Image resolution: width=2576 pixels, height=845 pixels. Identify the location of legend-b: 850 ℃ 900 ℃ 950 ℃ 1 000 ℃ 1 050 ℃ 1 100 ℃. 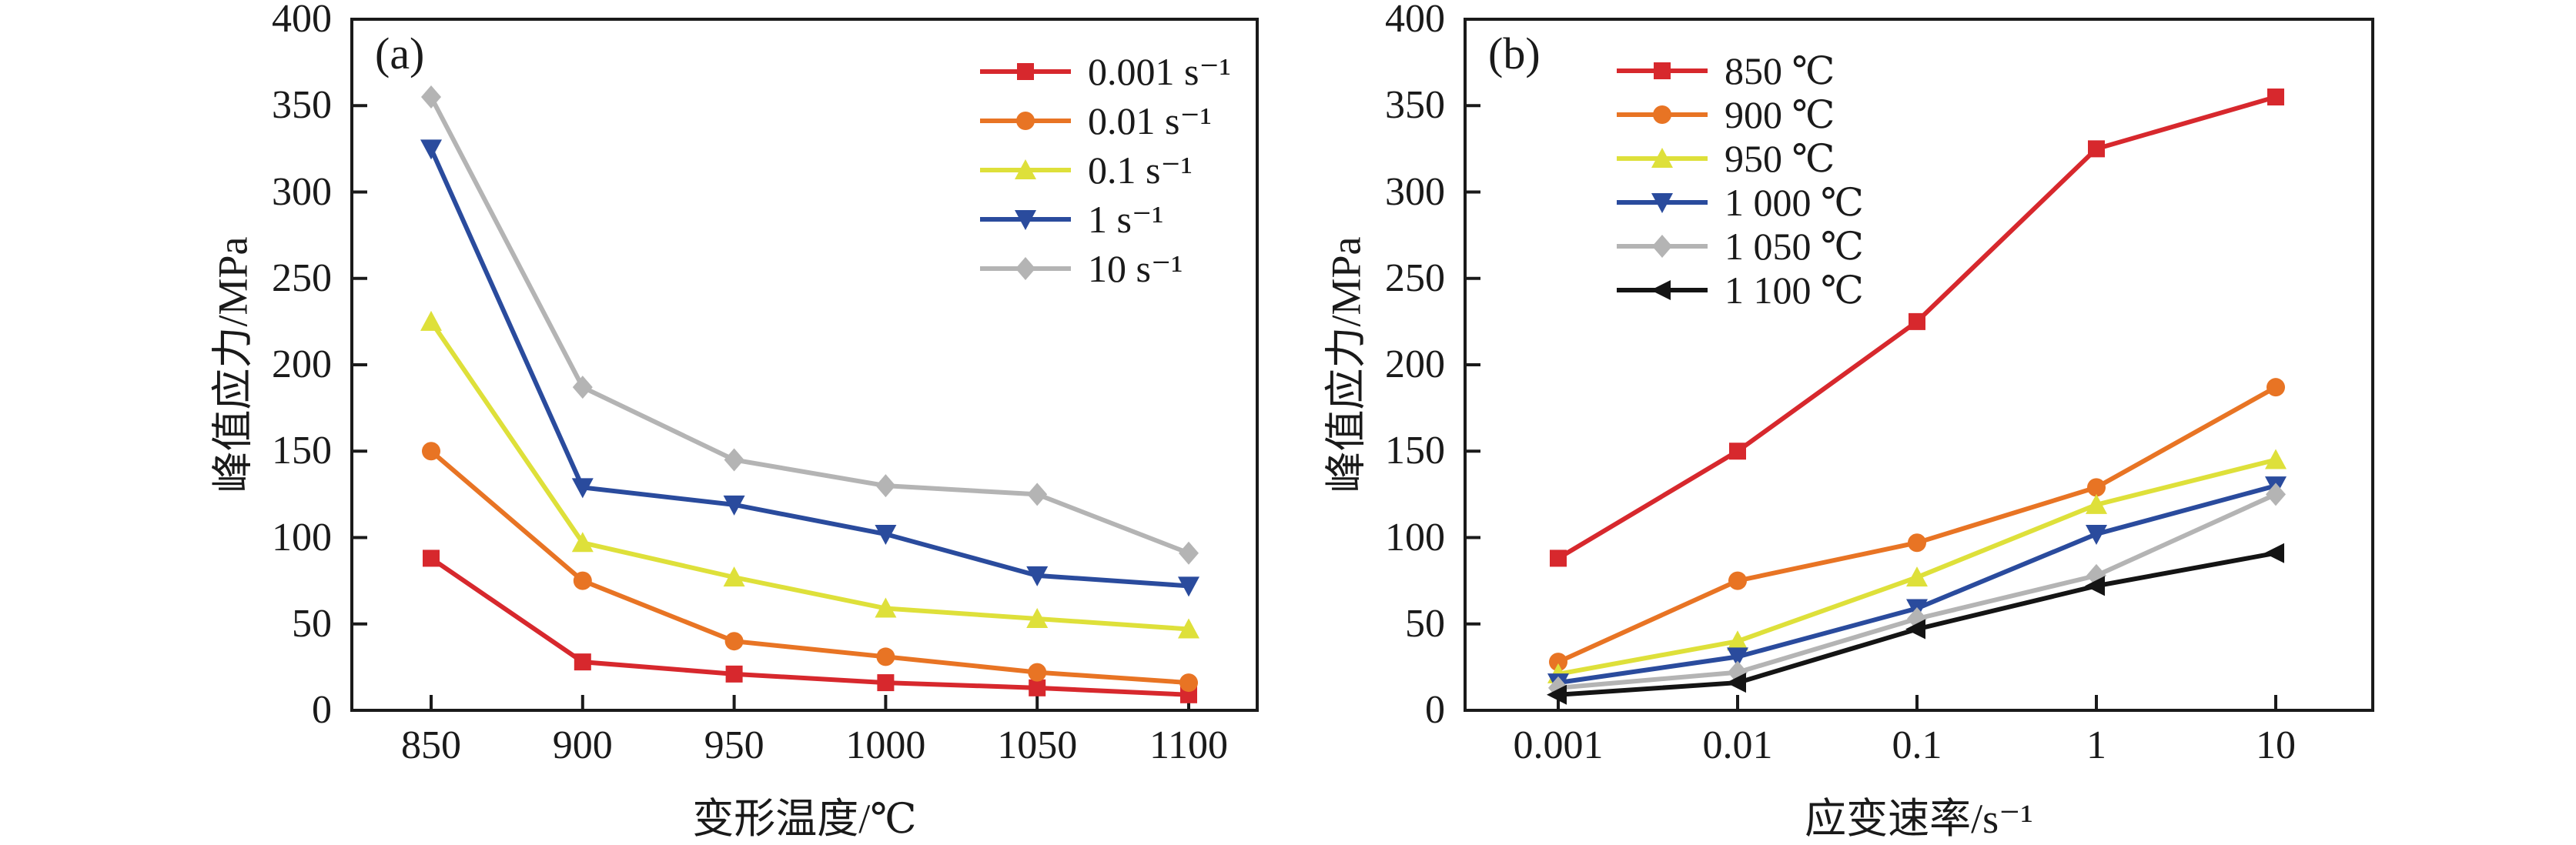
(1740, 180).